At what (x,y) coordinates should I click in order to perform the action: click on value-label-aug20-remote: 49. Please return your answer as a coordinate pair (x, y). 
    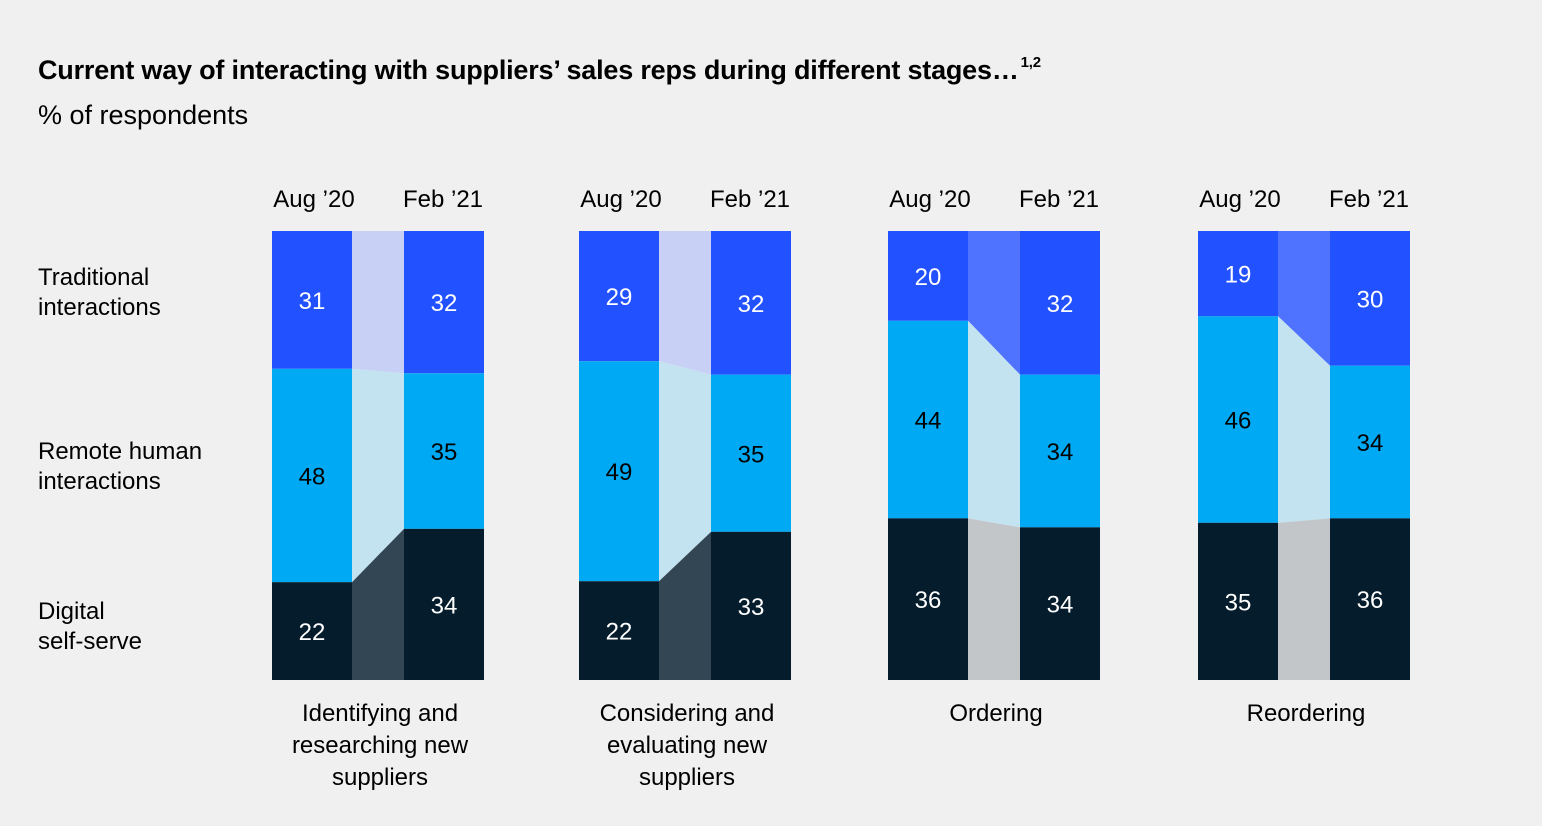
    Looking at the image, I should click on (619, 472).